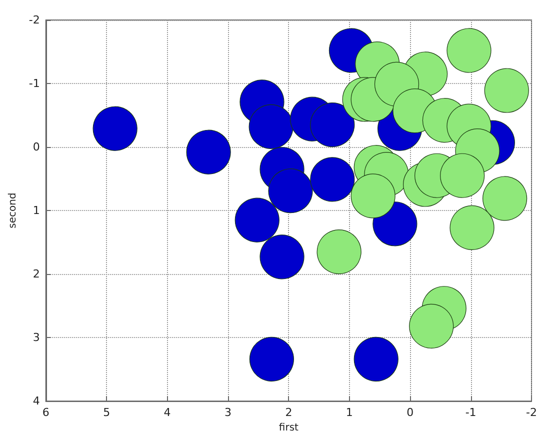 The height and width of the screenshot is (438, 540). What do you see at coordinates (410, 413) in the screenshot?
I see `x-tick-label: 0` at bounding box center [410, 413].